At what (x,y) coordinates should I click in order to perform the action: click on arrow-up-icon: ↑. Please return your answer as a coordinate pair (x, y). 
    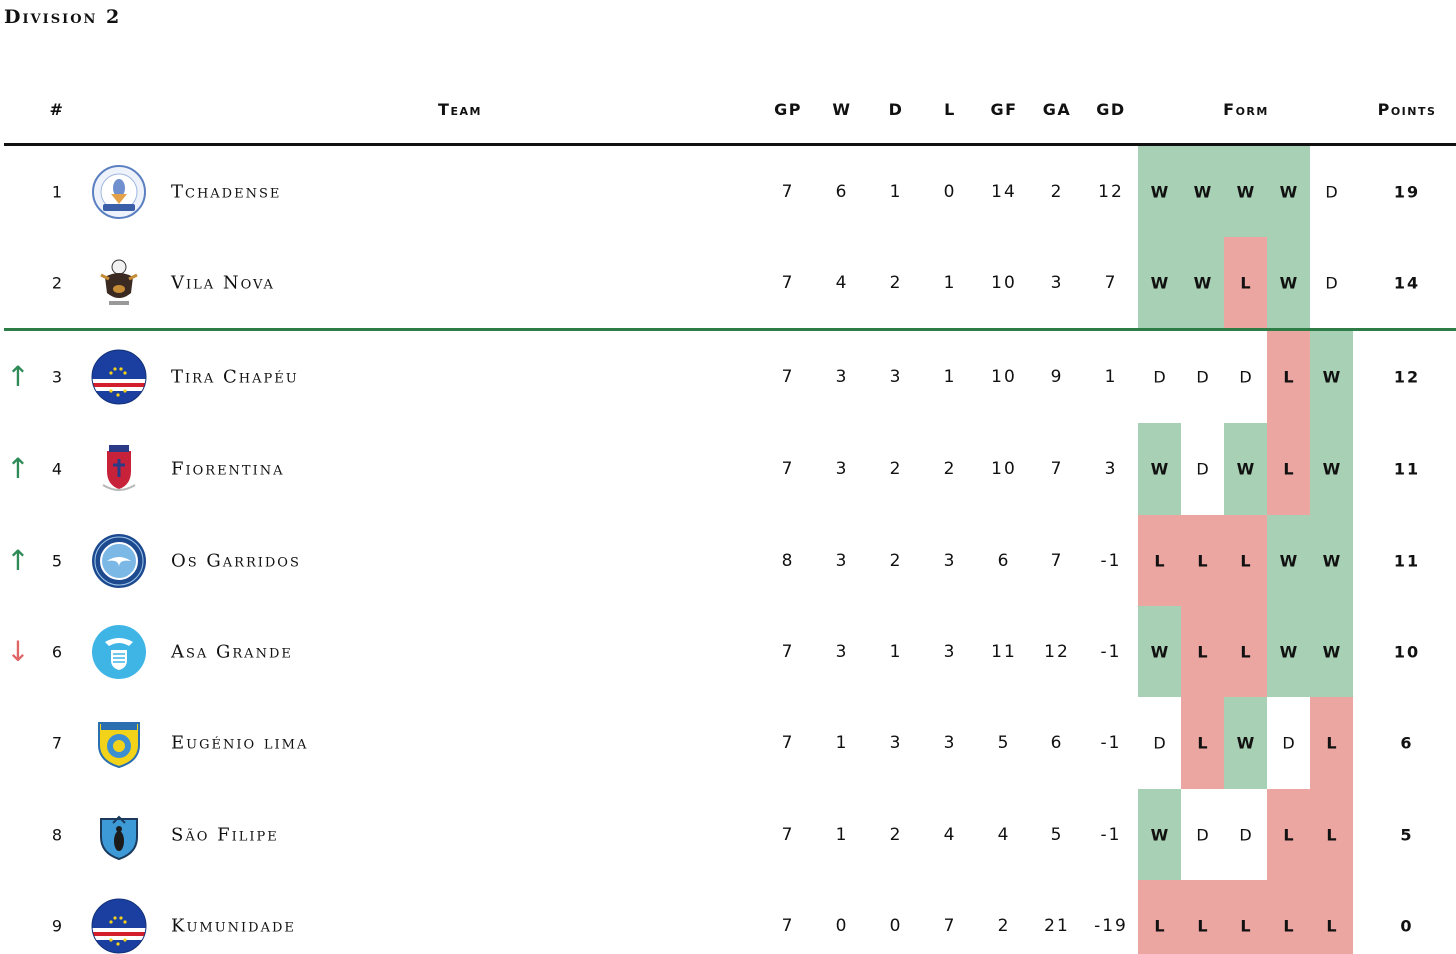
    Looking at the image, I should click on (18, 560).